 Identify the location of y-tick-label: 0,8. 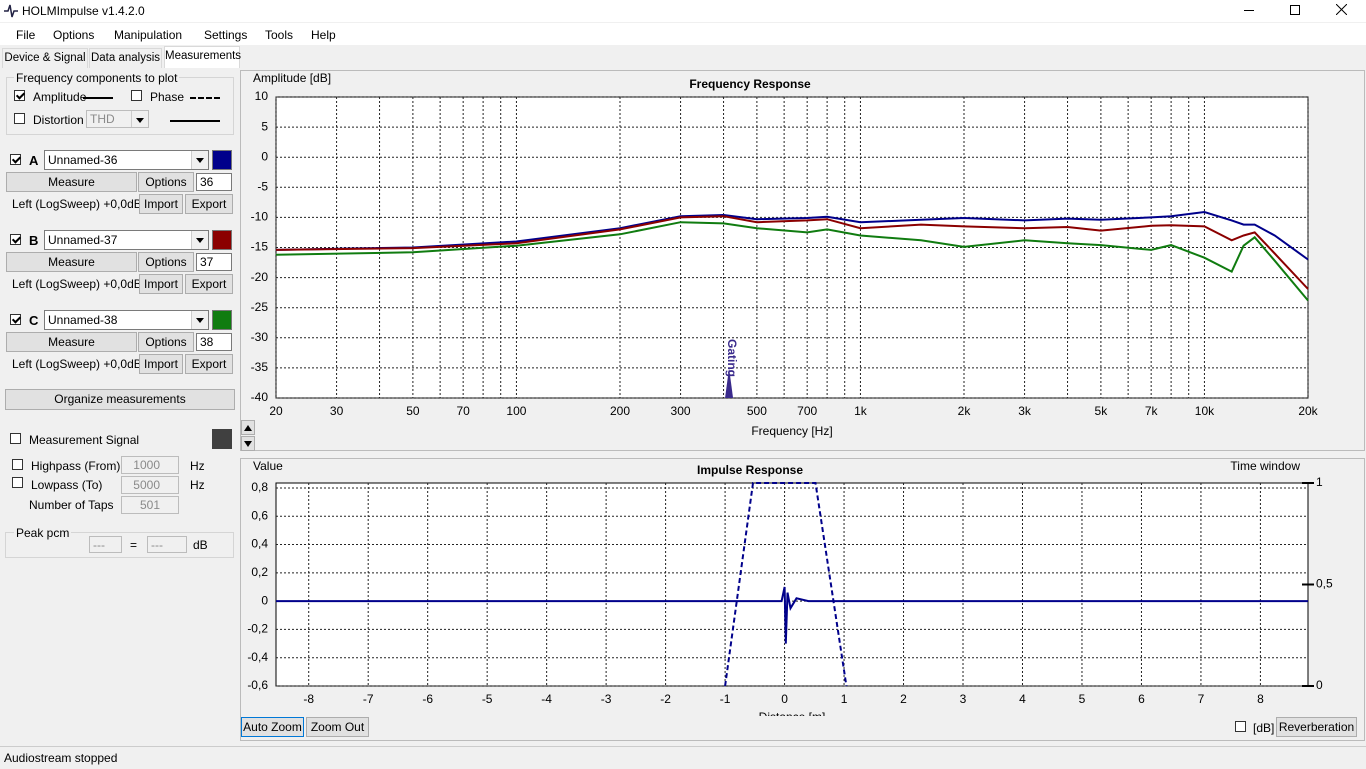
(259, 487).